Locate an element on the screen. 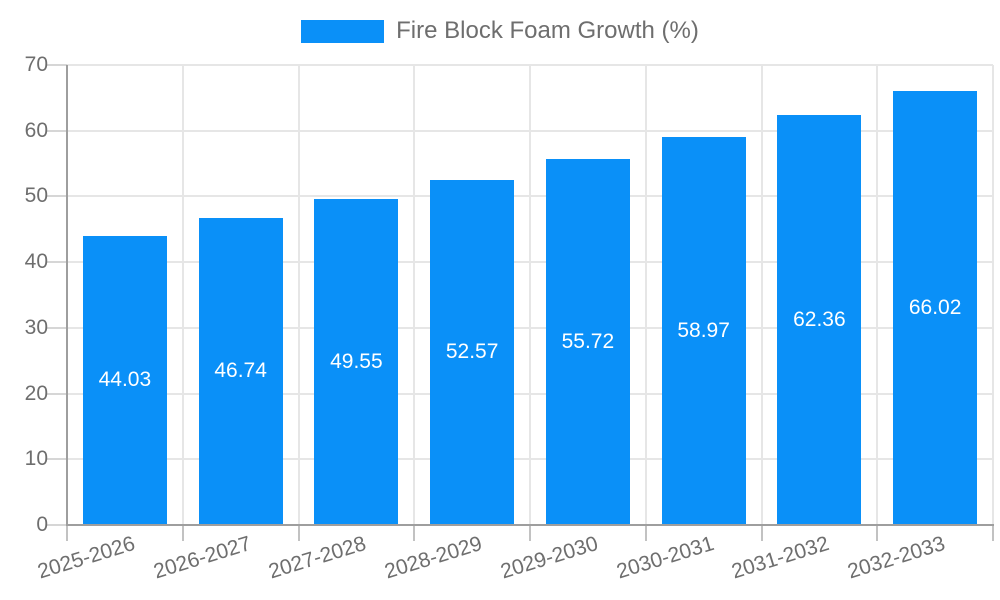 The width and height of the screenshot is (1000, 600). bar-2027-2028 is located at coordinates (356, 361).